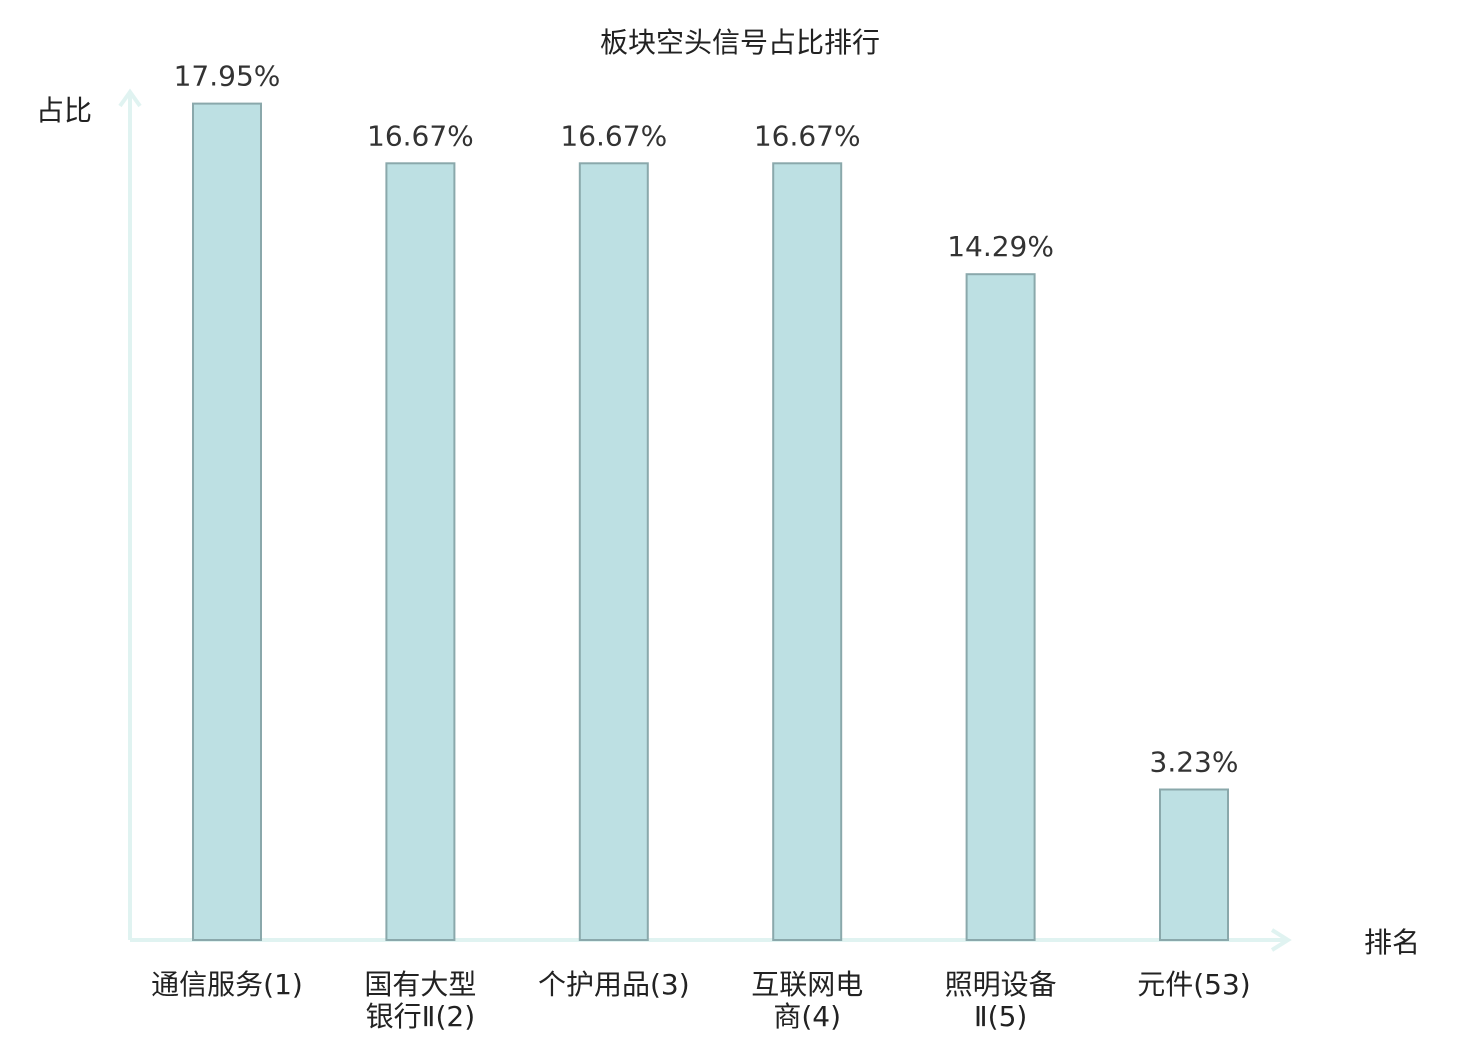 The width and height of the screenshot is (1480, 1040). I want to click on value-label-4: 16.67%, so click(807, 135).